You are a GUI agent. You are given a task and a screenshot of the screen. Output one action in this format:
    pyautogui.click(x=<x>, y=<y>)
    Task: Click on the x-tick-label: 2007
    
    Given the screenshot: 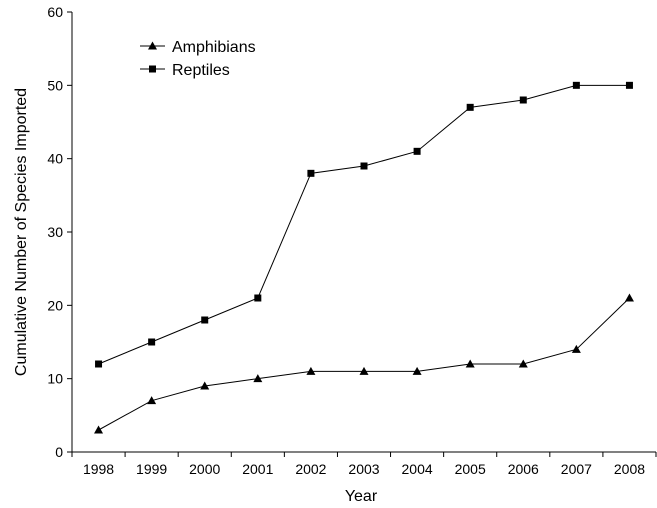 What is the action you would take?
    pyautogui.click(x=576, y=469)
    